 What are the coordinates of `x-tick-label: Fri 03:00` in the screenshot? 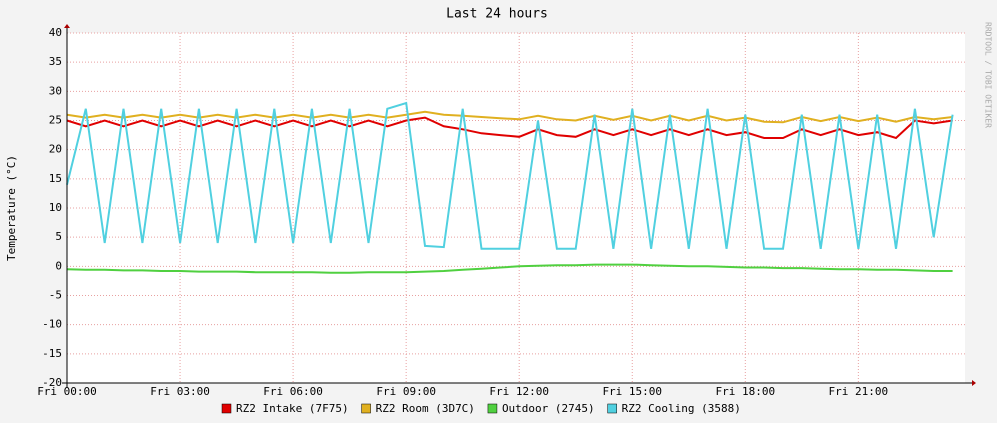 It's located at (180, 391).